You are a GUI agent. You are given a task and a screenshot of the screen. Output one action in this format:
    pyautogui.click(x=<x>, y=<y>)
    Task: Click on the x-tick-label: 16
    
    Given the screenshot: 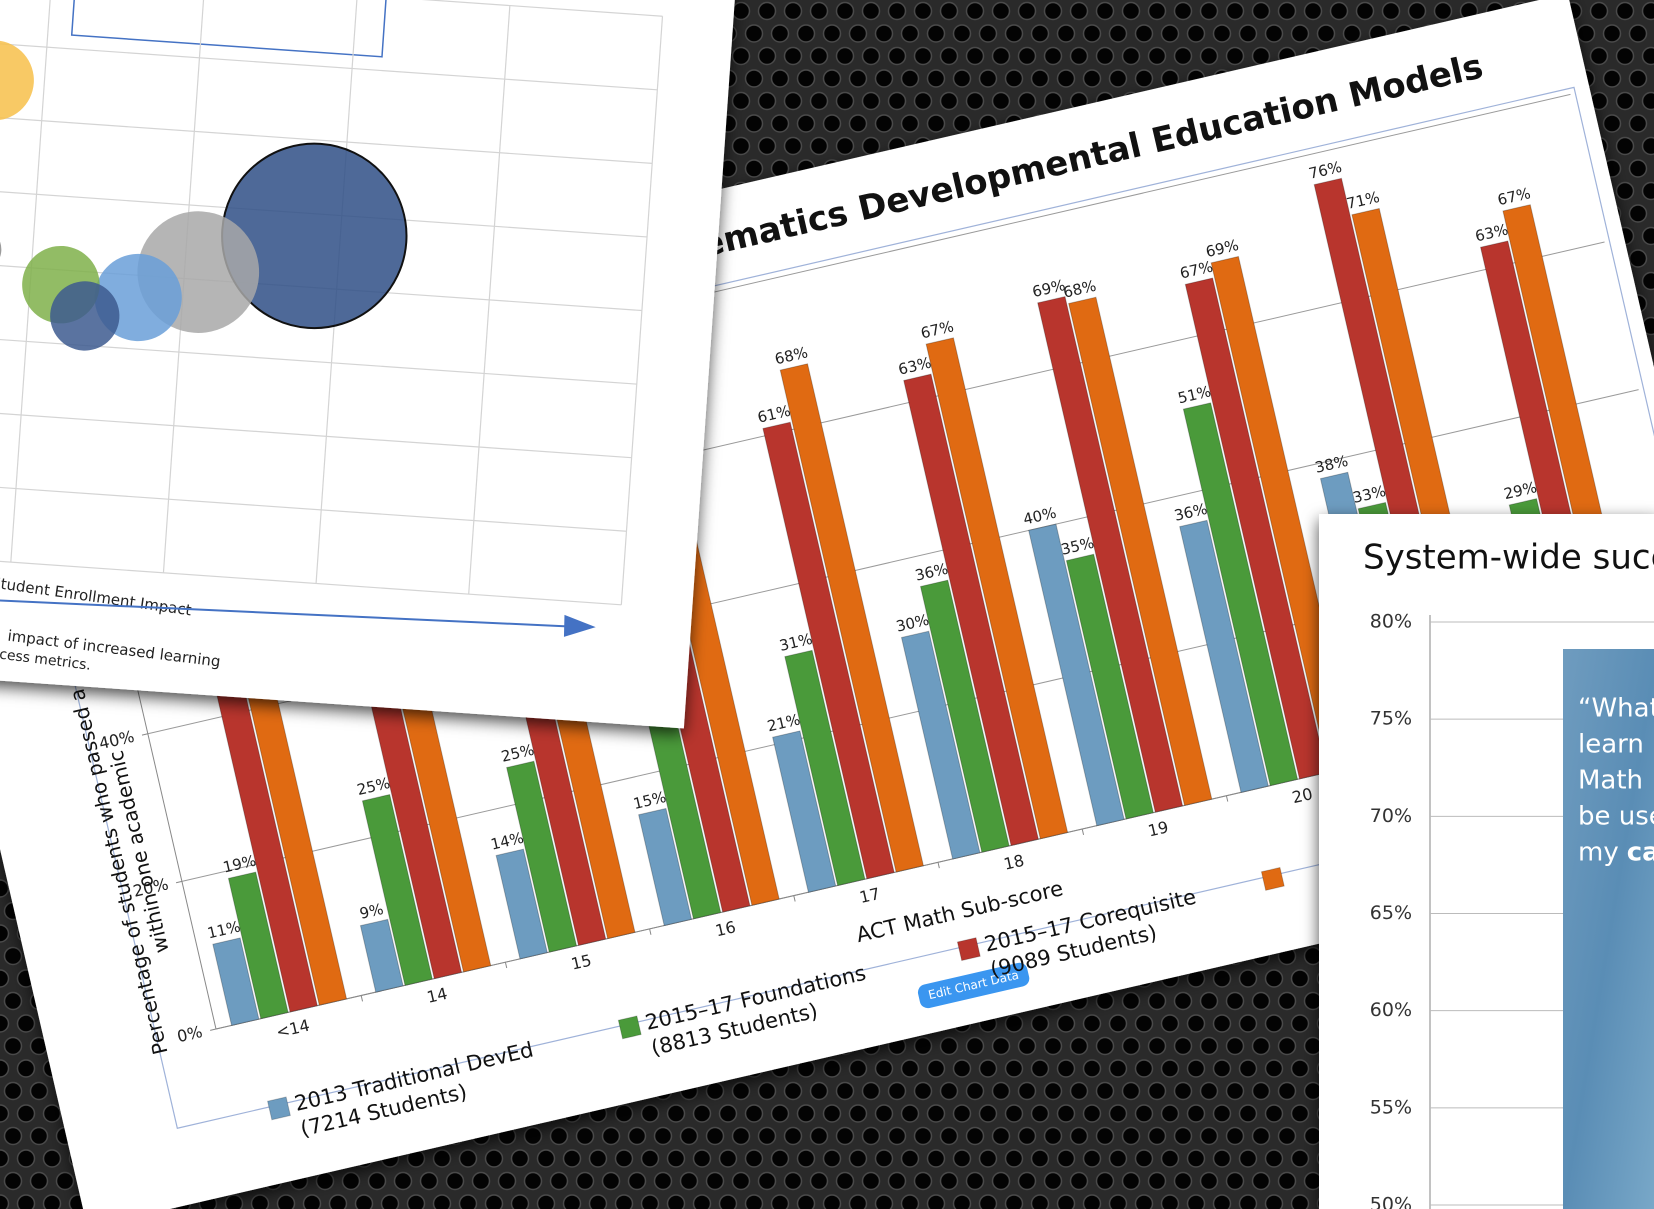 What is the action you would take?
    pyautogui.click(x=725, y=928)
    